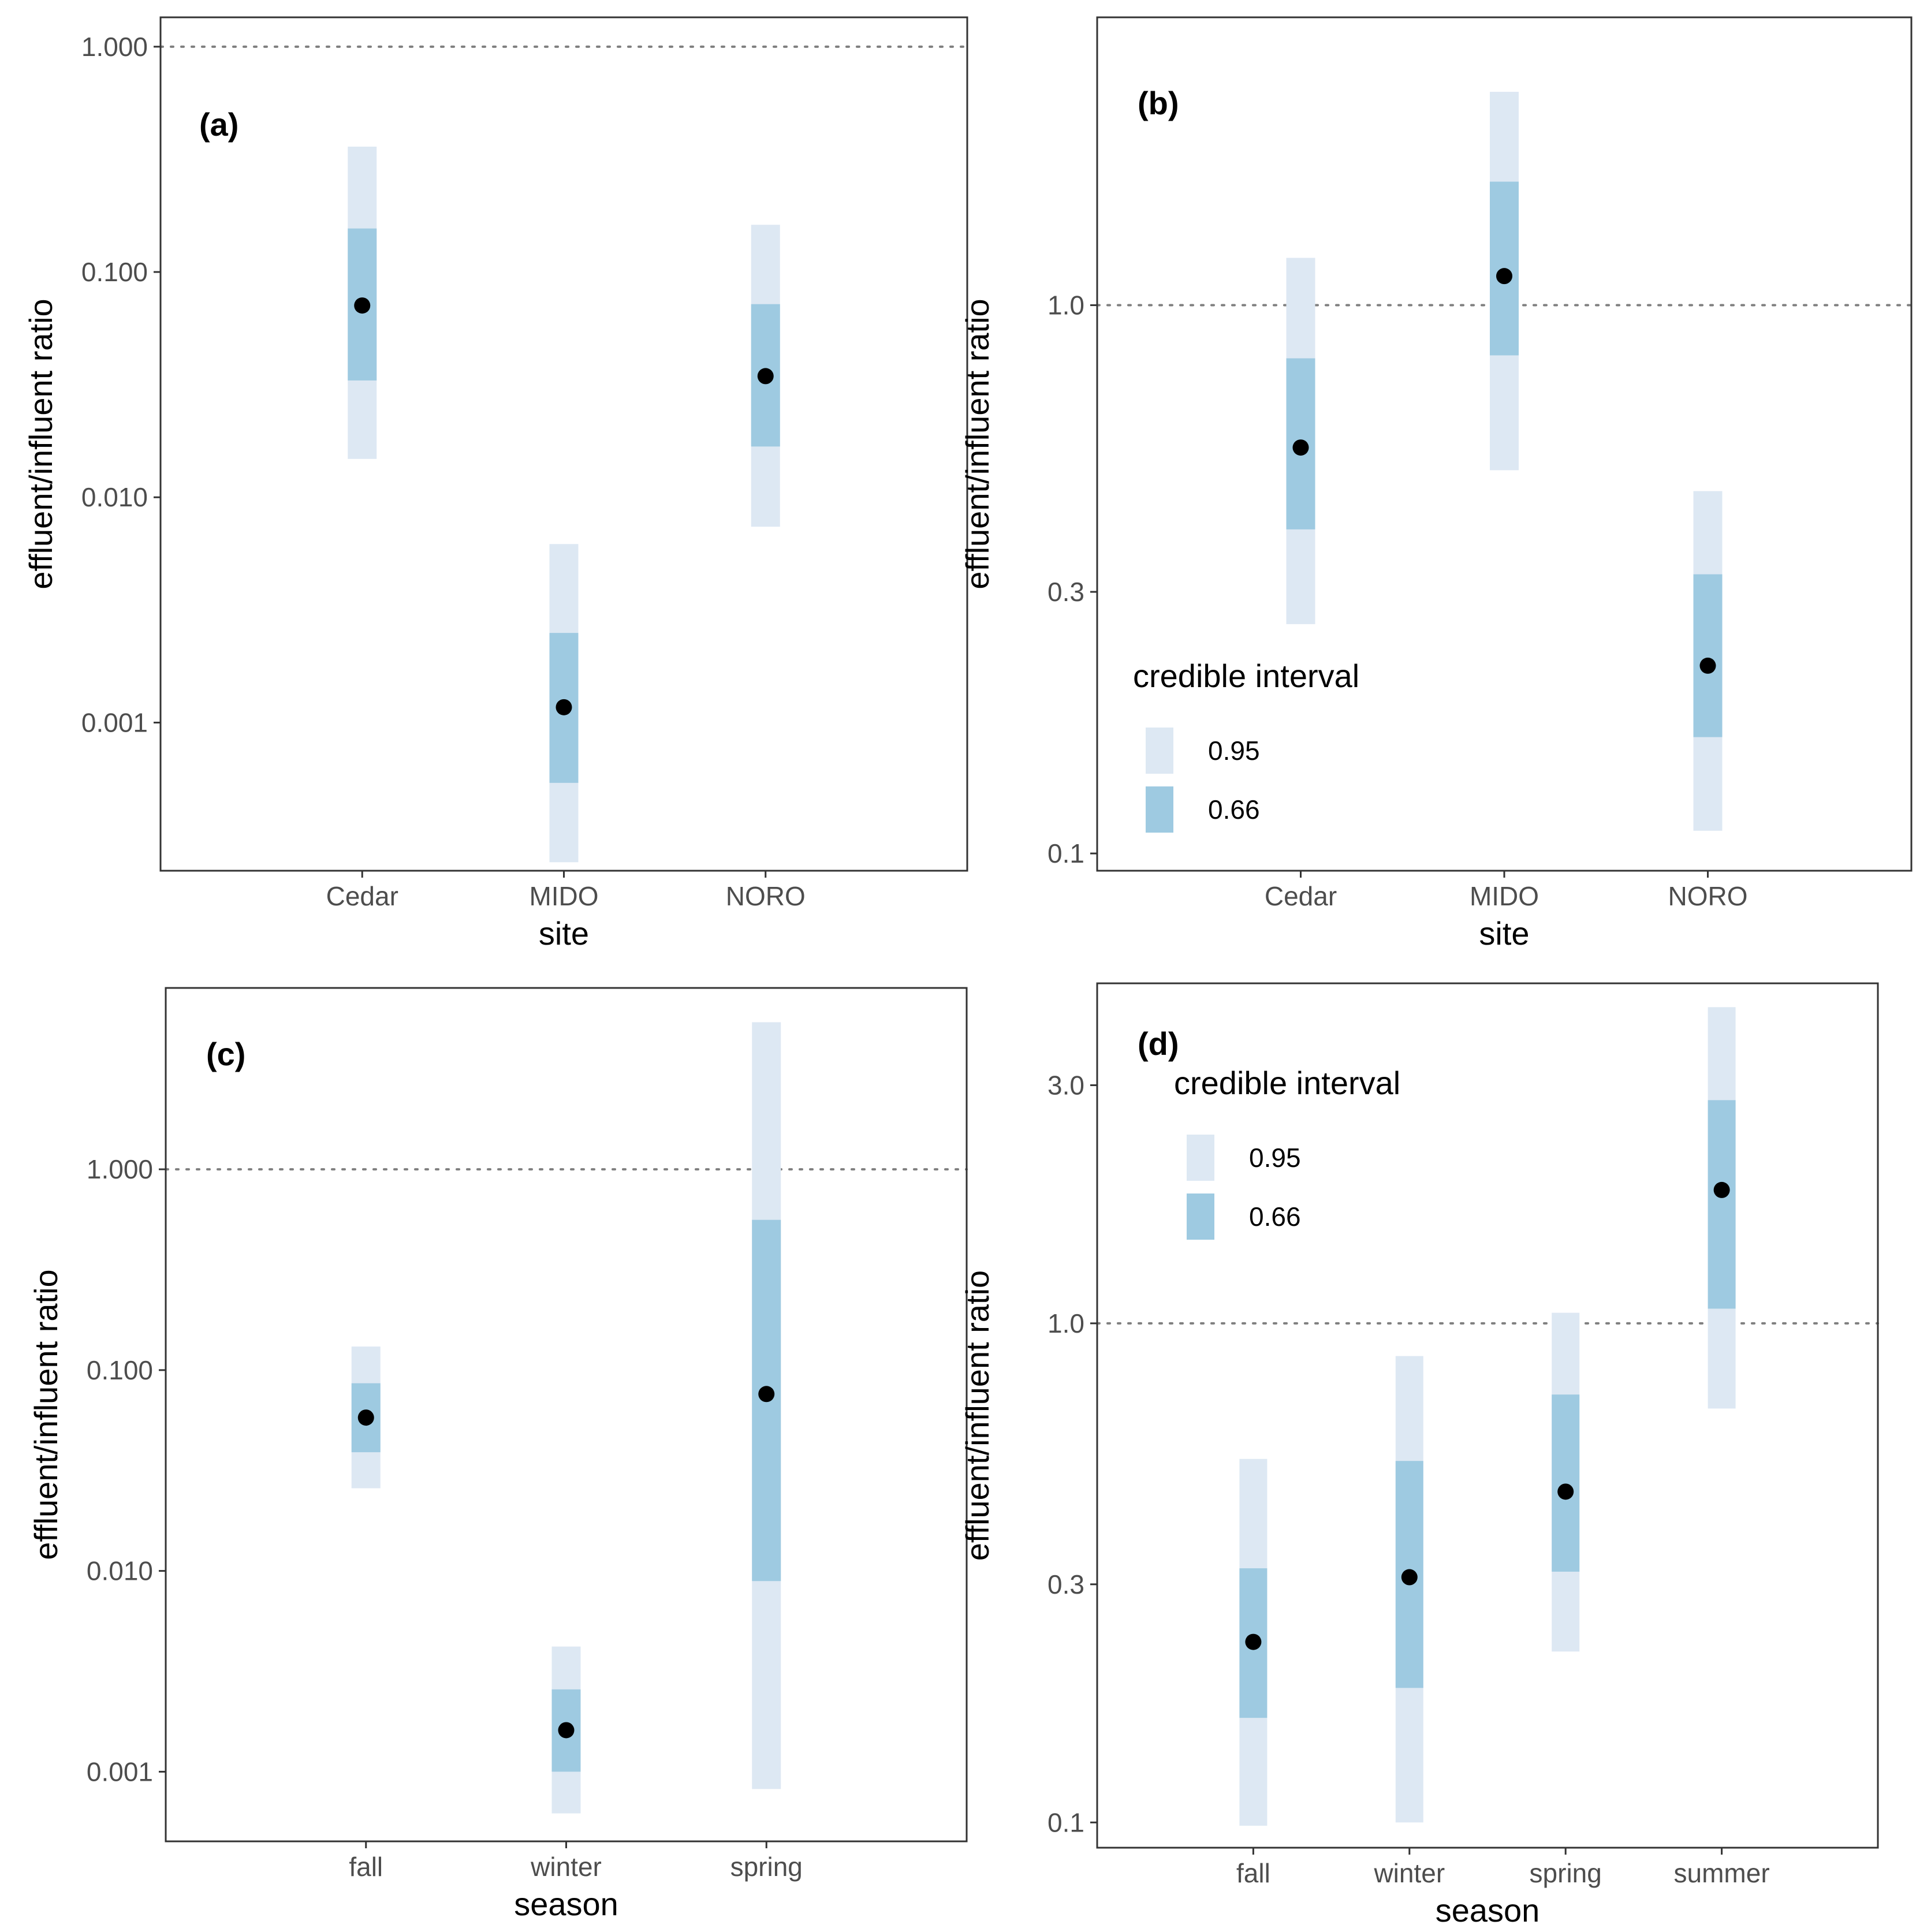 Image resolution: width=1931 pixels, height=1932 pixels. I want to click on ci66-bar-summer, so click(1722, 1204).